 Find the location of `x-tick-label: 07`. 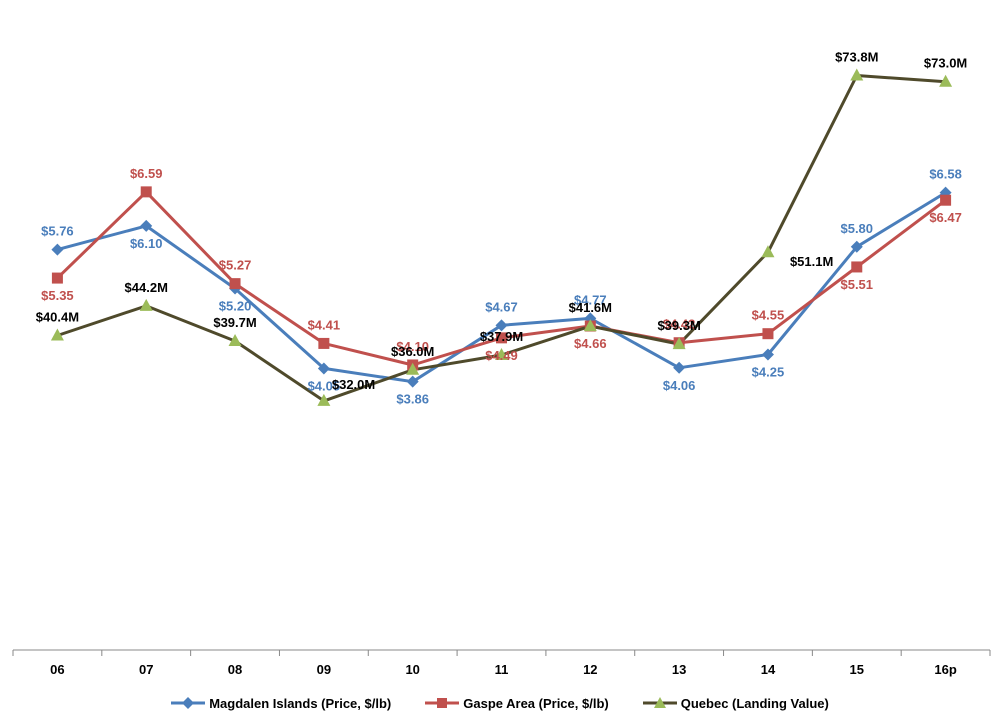

x-tick-label: 07 is located at coordinates (146, 669).